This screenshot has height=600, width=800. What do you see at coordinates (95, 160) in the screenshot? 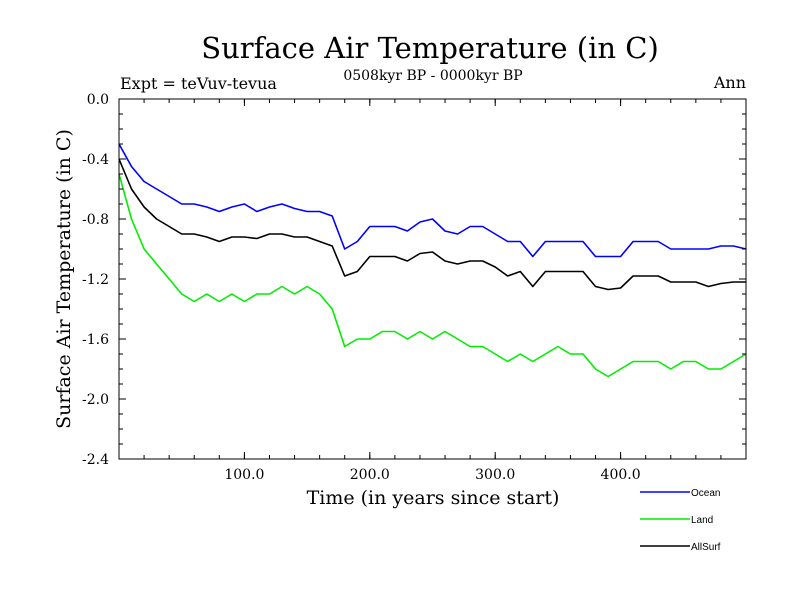
I see `y-tick-label: -0.4` at bounding box center [95, 160].